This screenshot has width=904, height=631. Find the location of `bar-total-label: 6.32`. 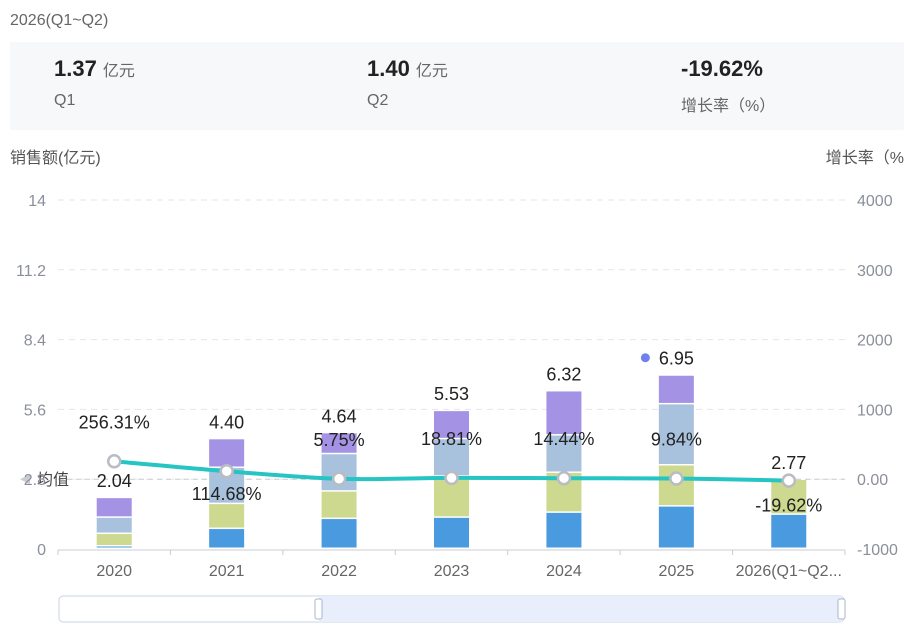

bar-total-label: 6.32 is located at coordinates (563, 374).